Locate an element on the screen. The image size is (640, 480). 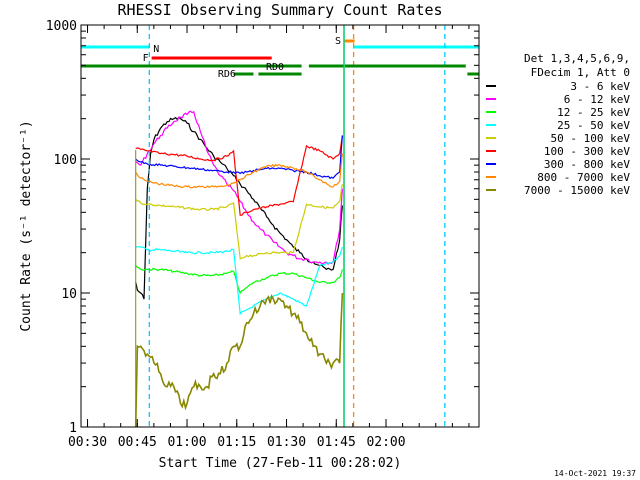
series-line-12-25-kev is located at coordinates (239, 280).